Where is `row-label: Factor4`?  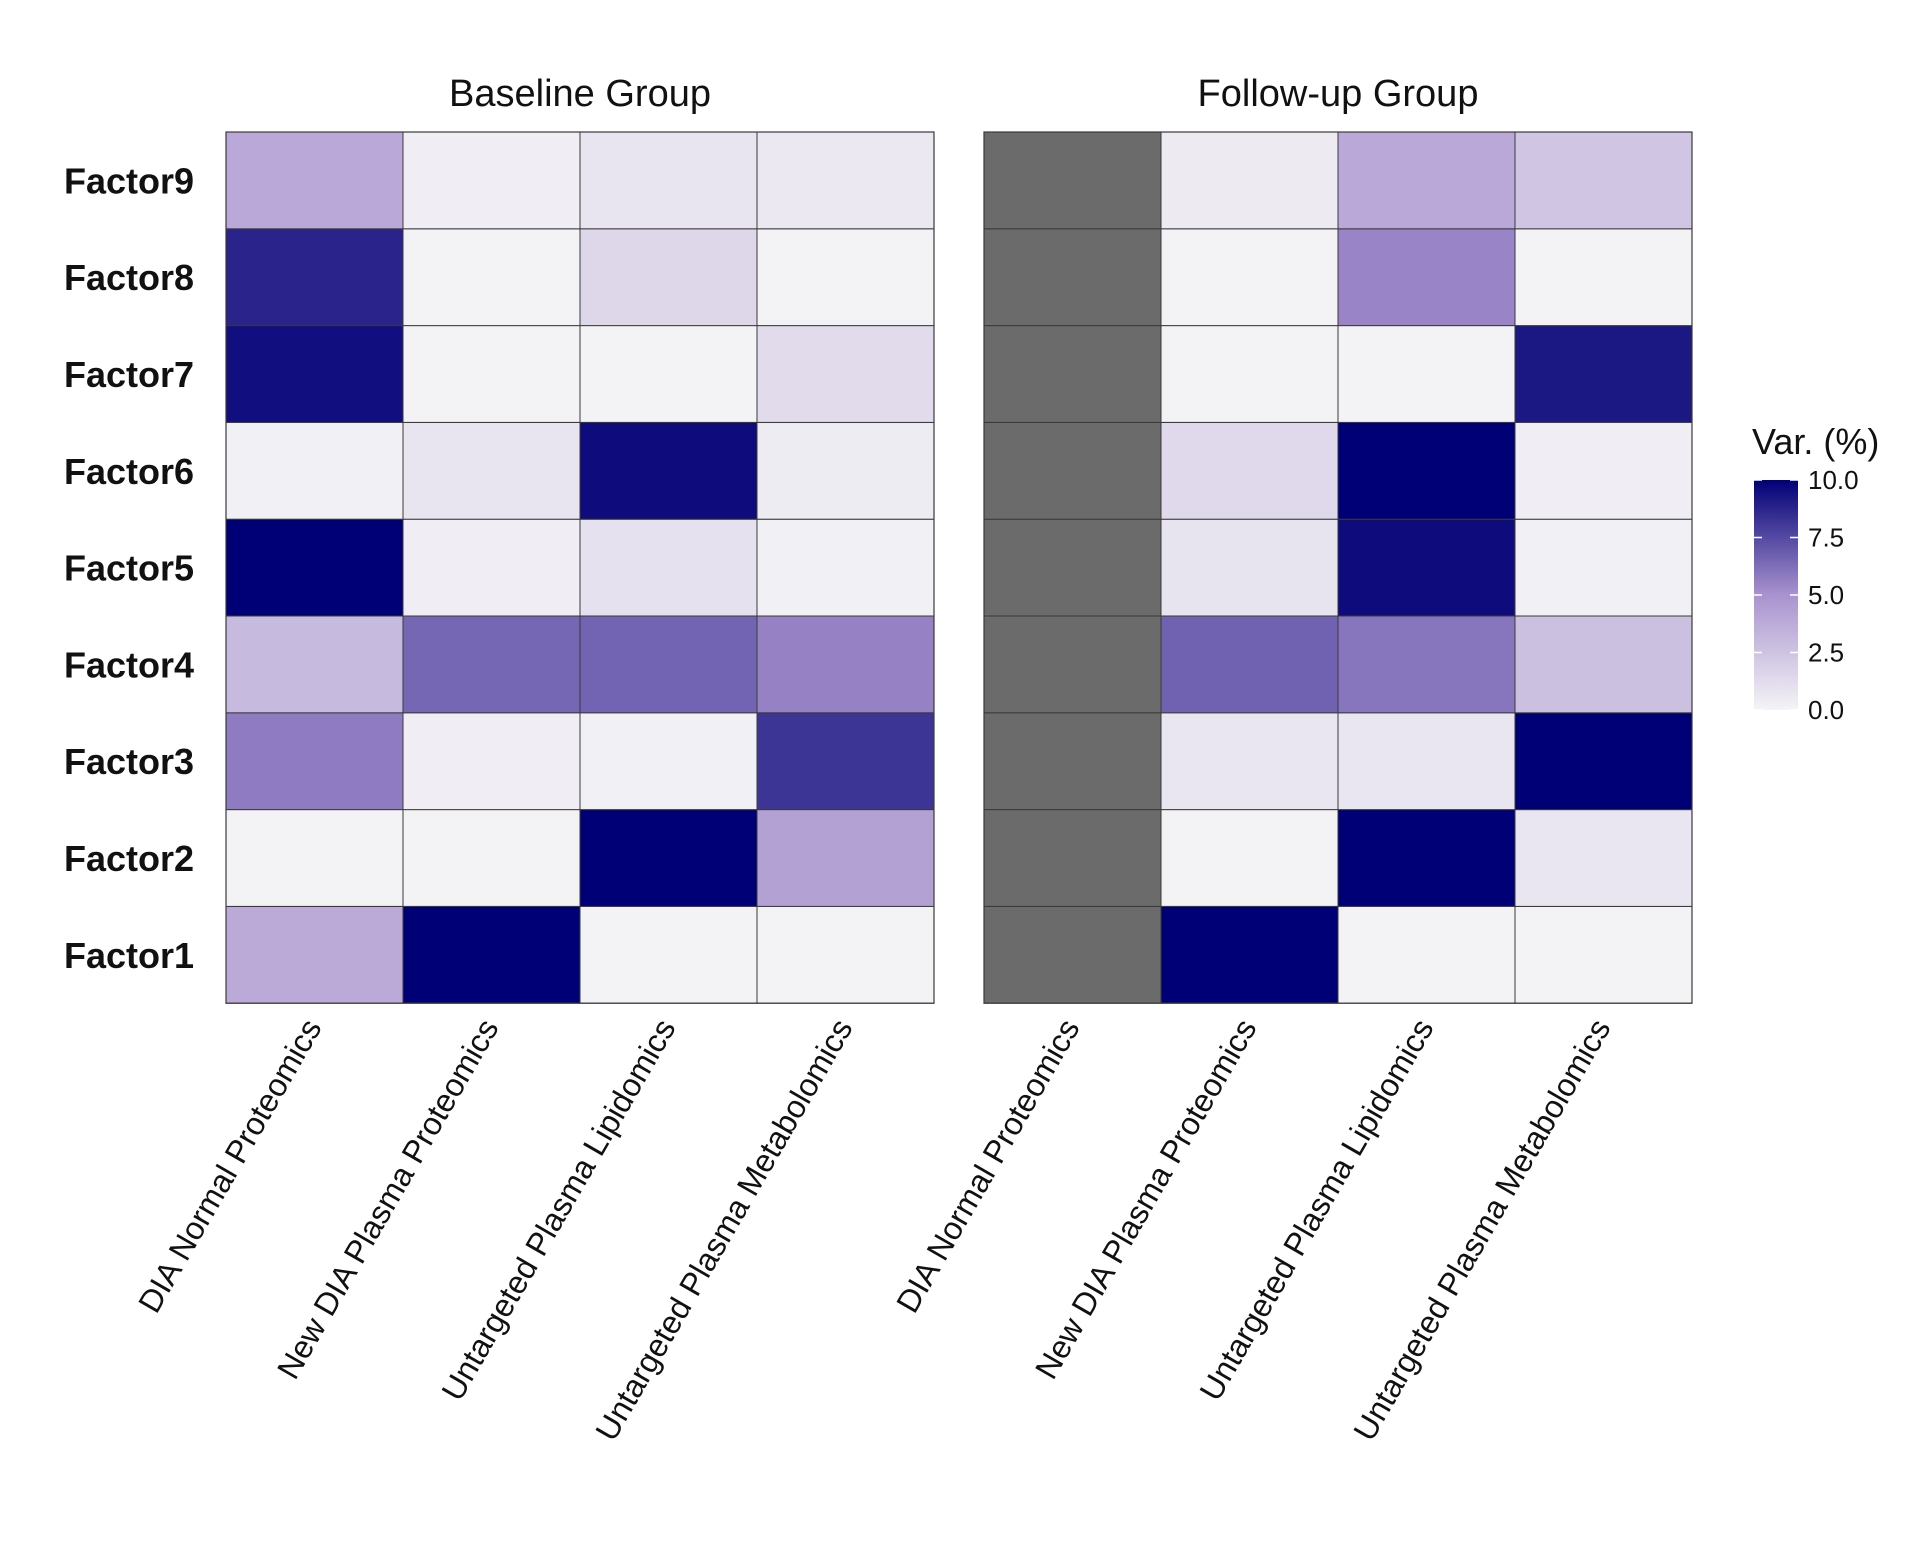 row-label: Factor4 is located at coordinates (129, 664).